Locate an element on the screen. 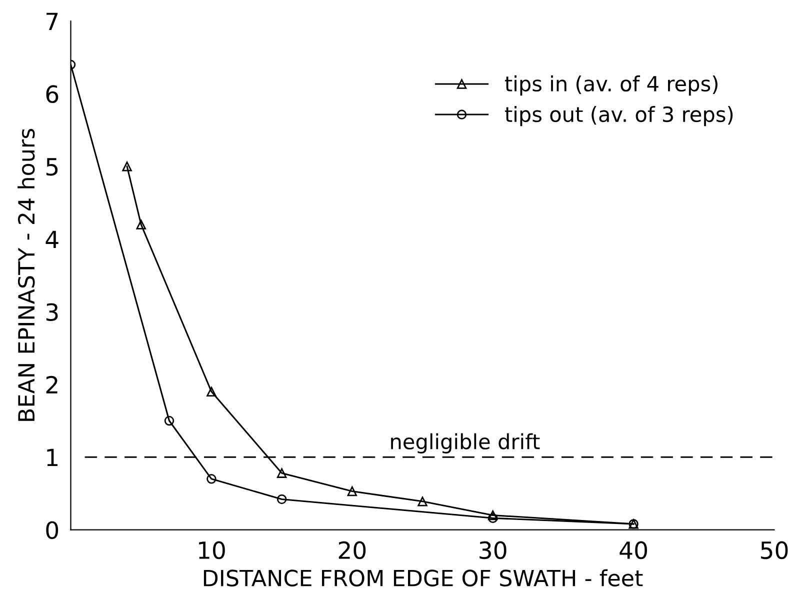 The width and height of the screenshot is (804, 602). legend-label: tips out (av. of 3 reps) is located at coordinates (619, 116).